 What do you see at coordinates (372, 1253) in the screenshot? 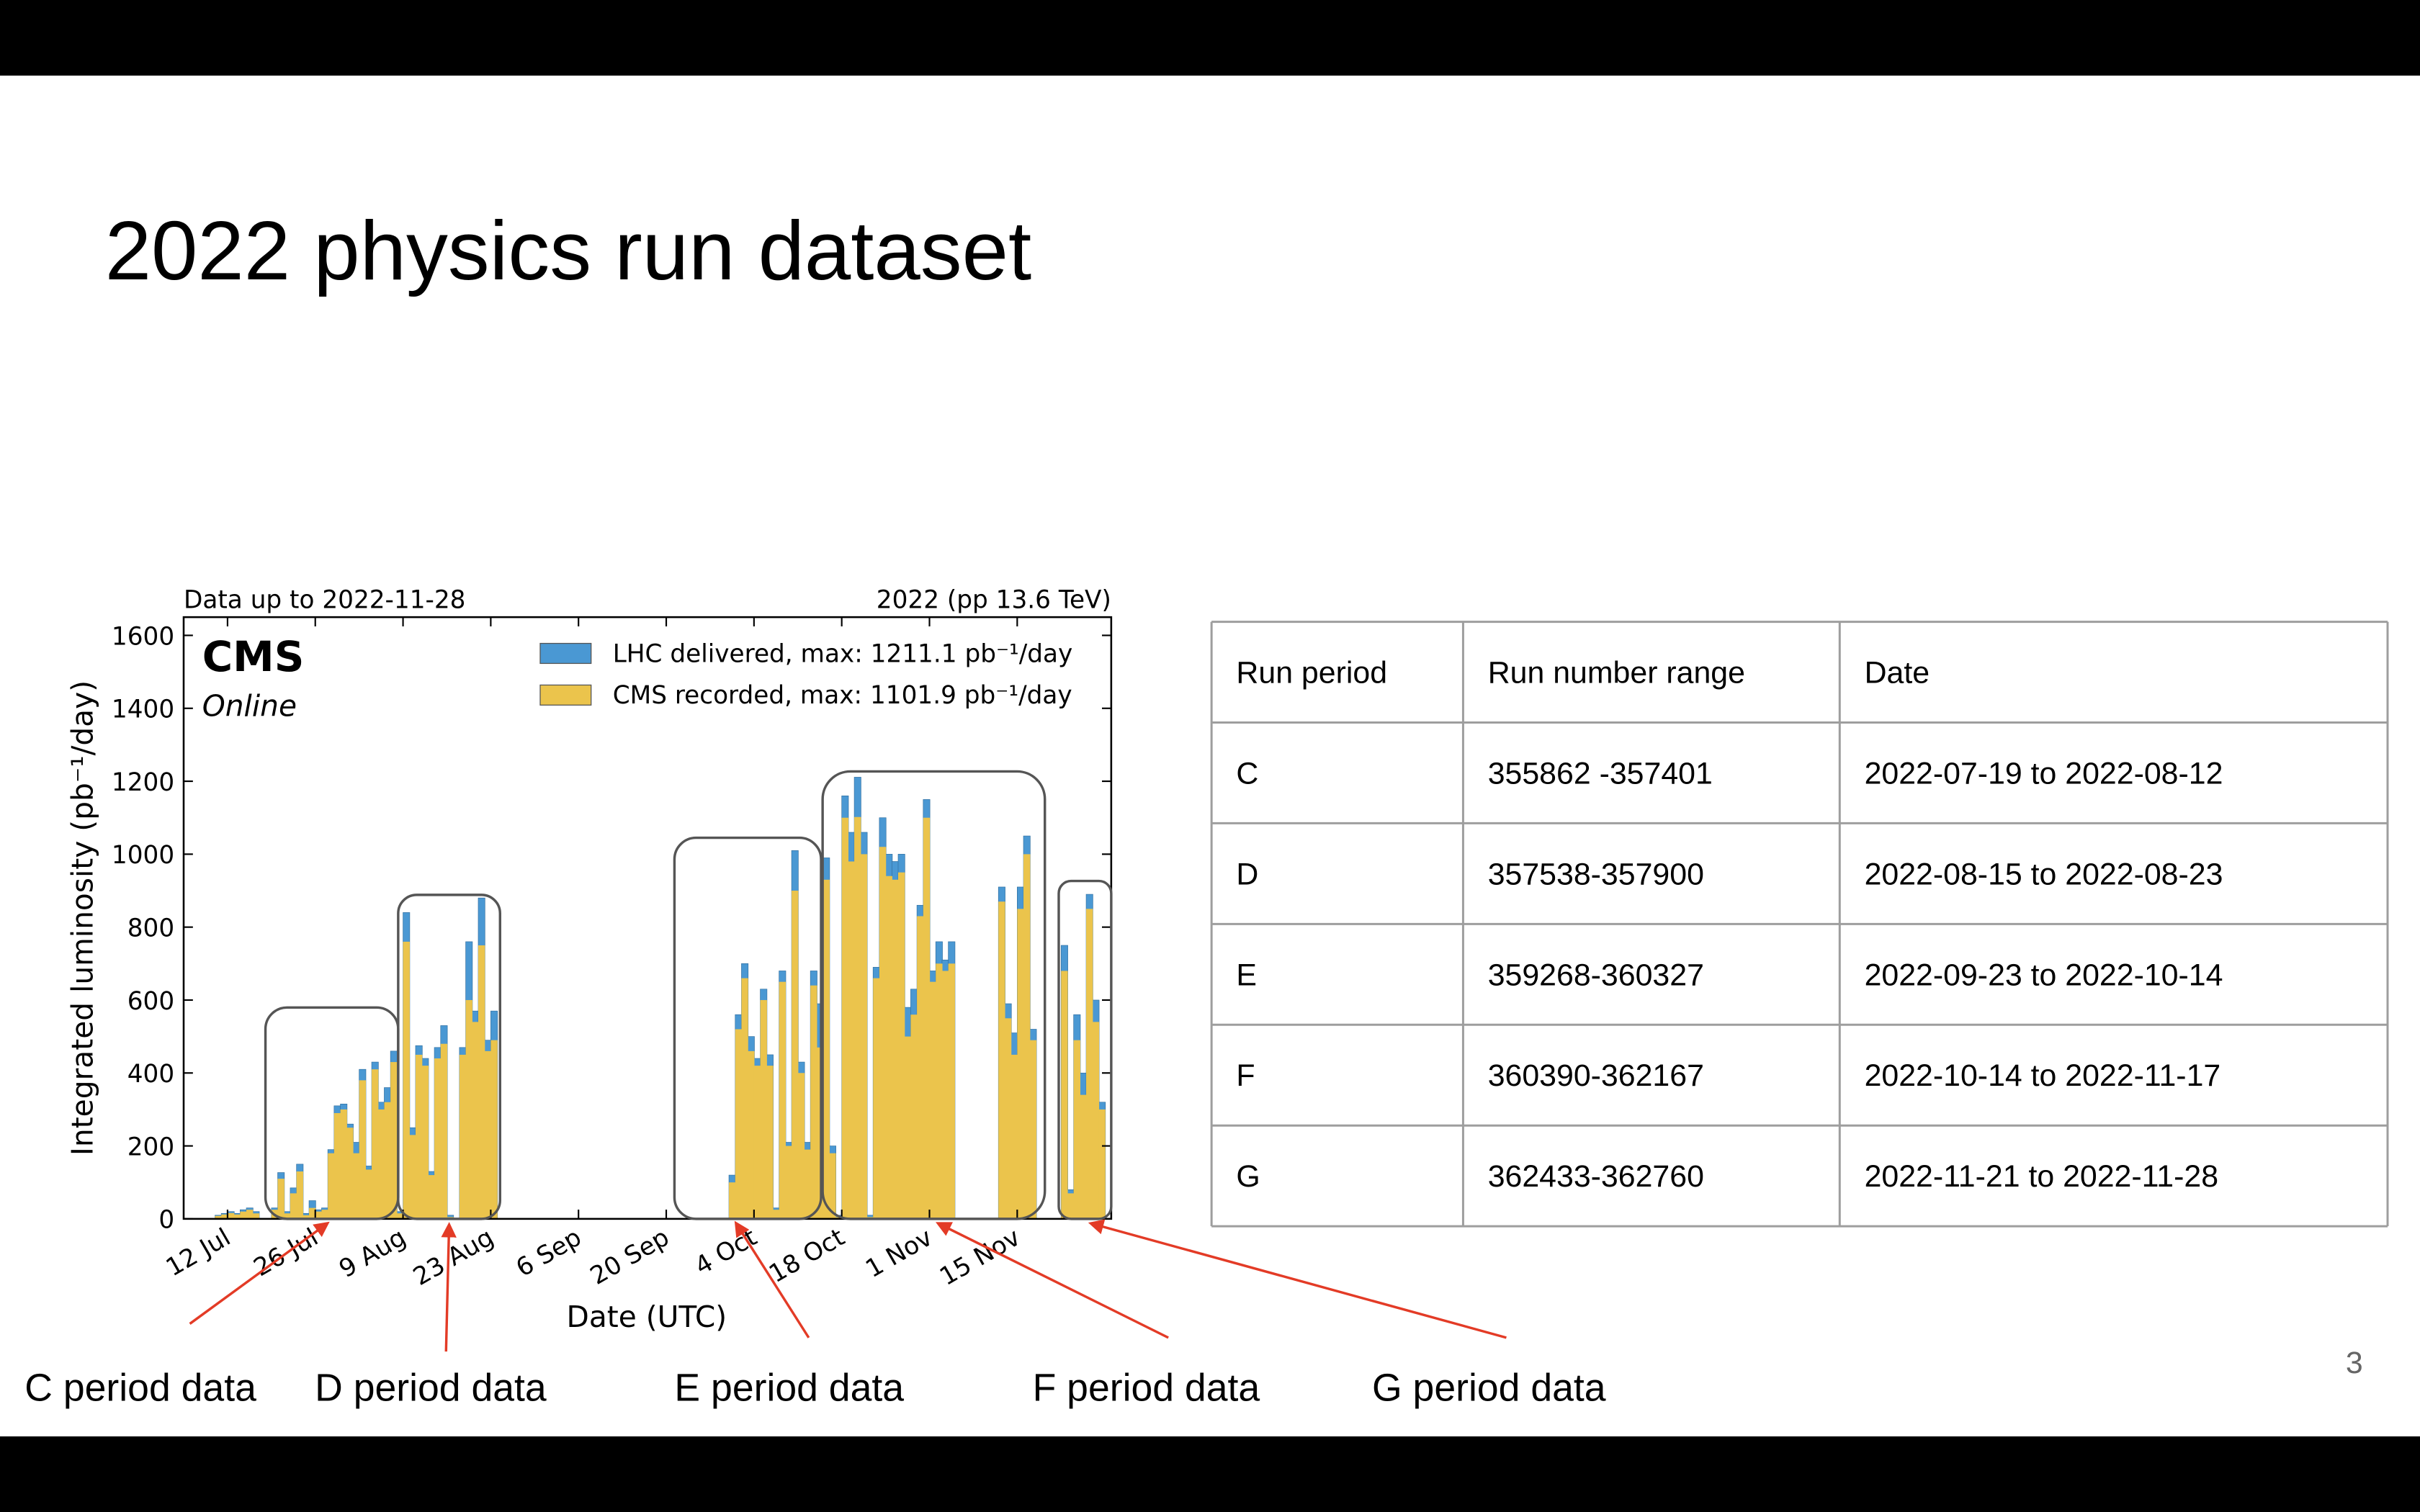
I see `x-tick-label: 9 Aug` at bounding box center [372, 1253].